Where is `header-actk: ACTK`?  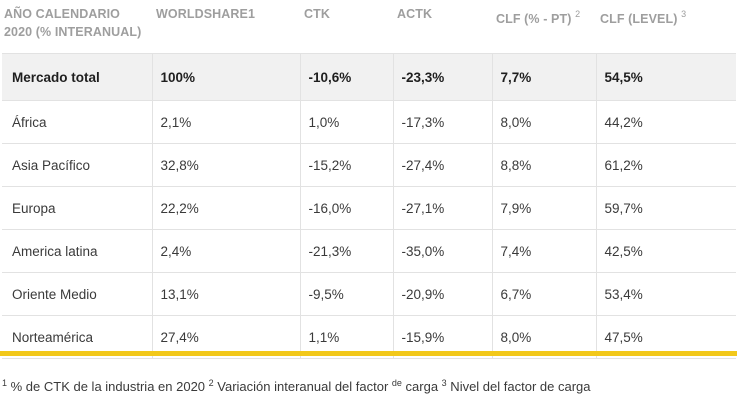 header-actk: ACTK is located at coordinates (415, 14).